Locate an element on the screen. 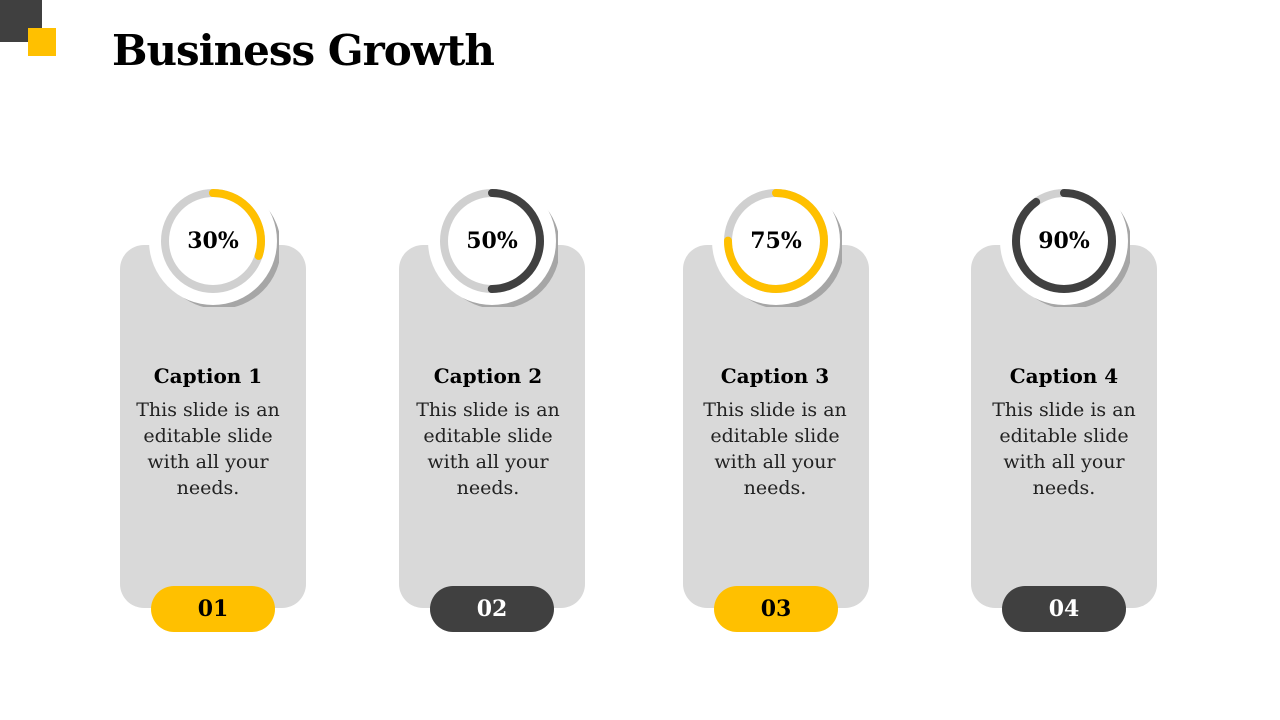 This screenshot has width=1280, height=720. percent-label-1: 30% is located at coordinates (213, 241).